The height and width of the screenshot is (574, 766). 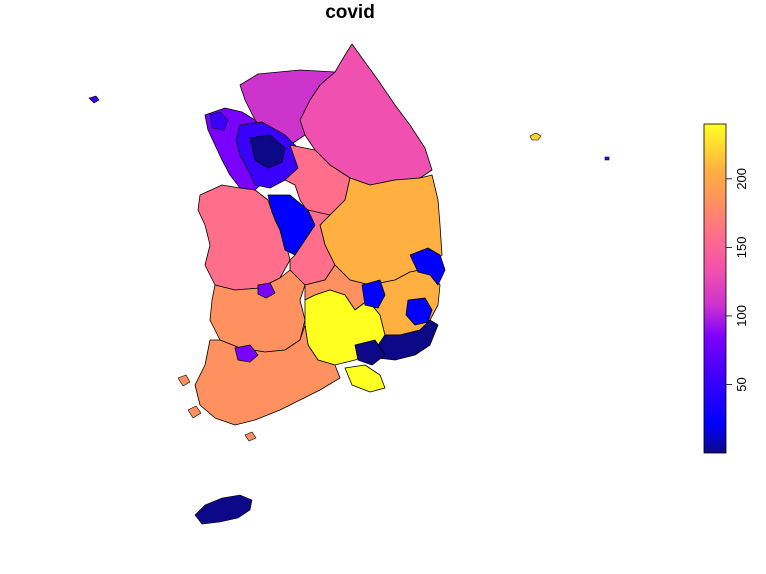 I want to click on legend-color-bar, so click(x=715, y=288).